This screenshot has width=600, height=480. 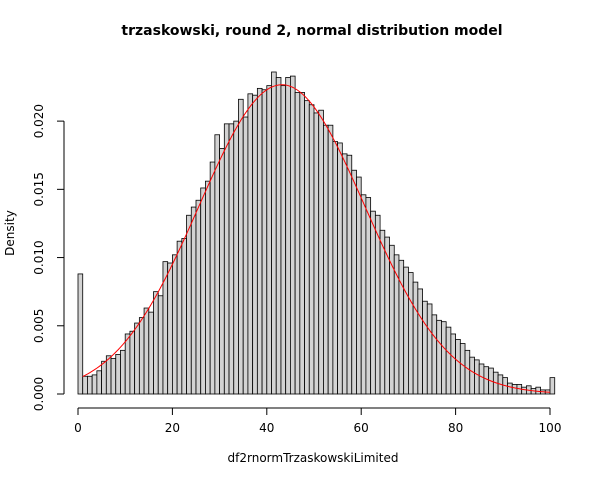 What do you see at coordinates (455, 428) in the screenshot?
I see `x-tick-label: 80` at bounding box center [455, 428].